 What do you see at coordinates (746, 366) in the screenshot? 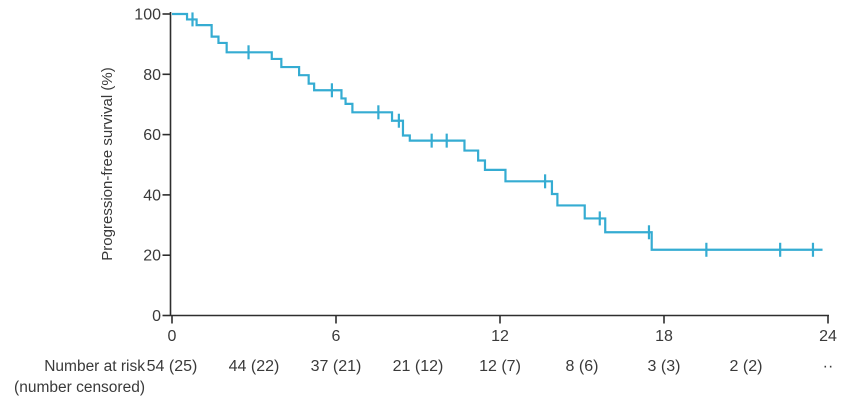
I see `risk-value: 2 (2)` at bounding box center [746, 366].